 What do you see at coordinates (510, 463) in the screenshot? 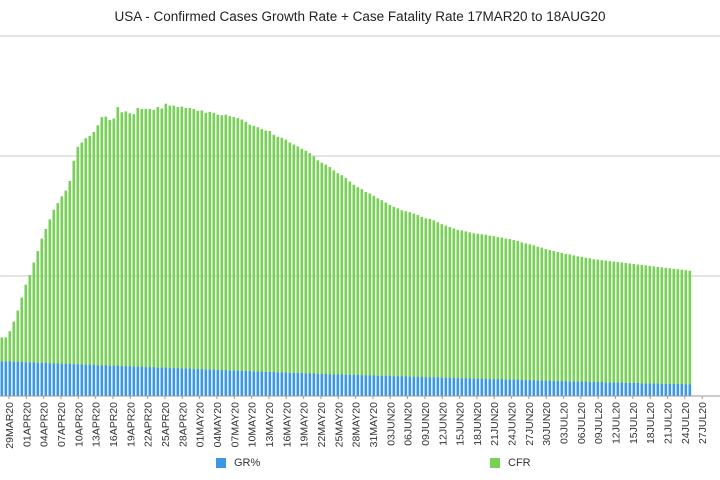
I see `legend-item-cfr: CFR` at bounding box center [510, 463].